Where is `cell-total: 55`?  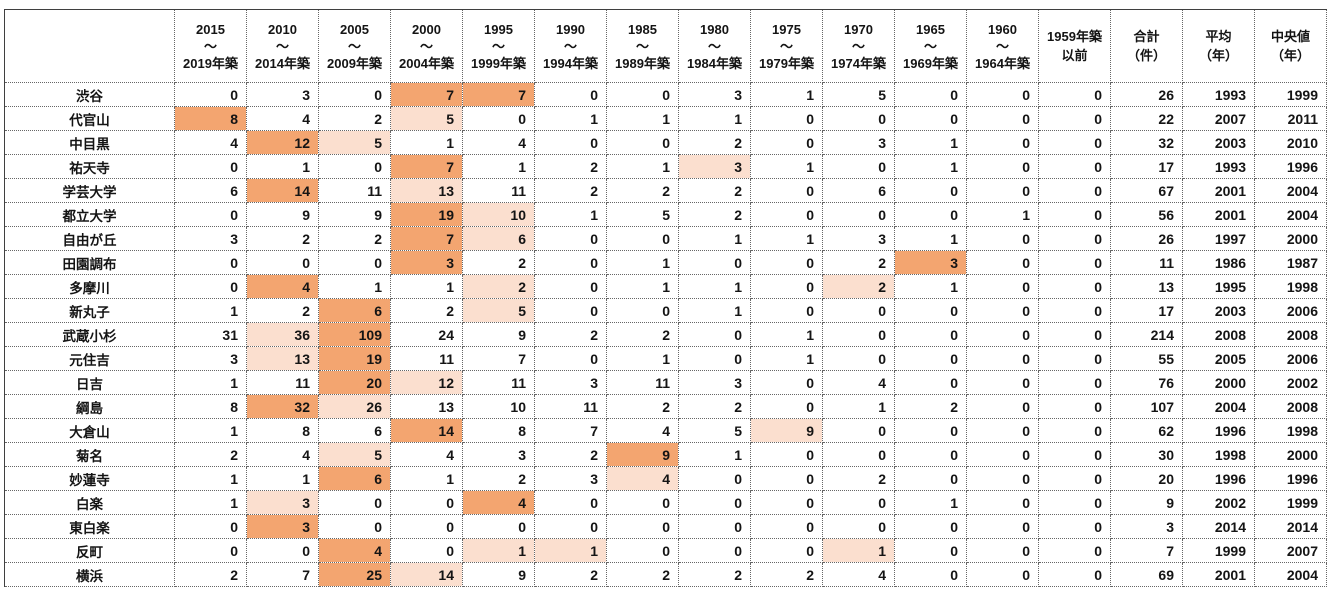 cell-total: 55 is located at coordinates (1146, 358).